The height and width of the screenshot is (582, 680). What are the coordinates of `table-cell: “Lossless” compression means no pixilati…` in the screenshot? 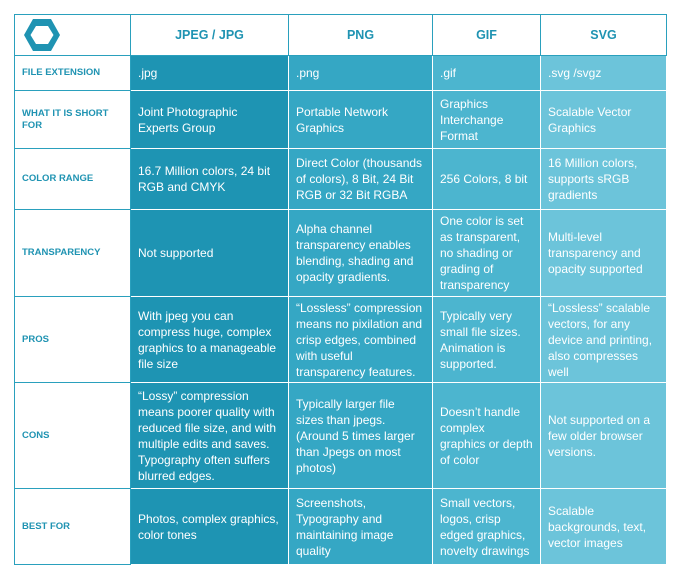 It's located at (360, 339).